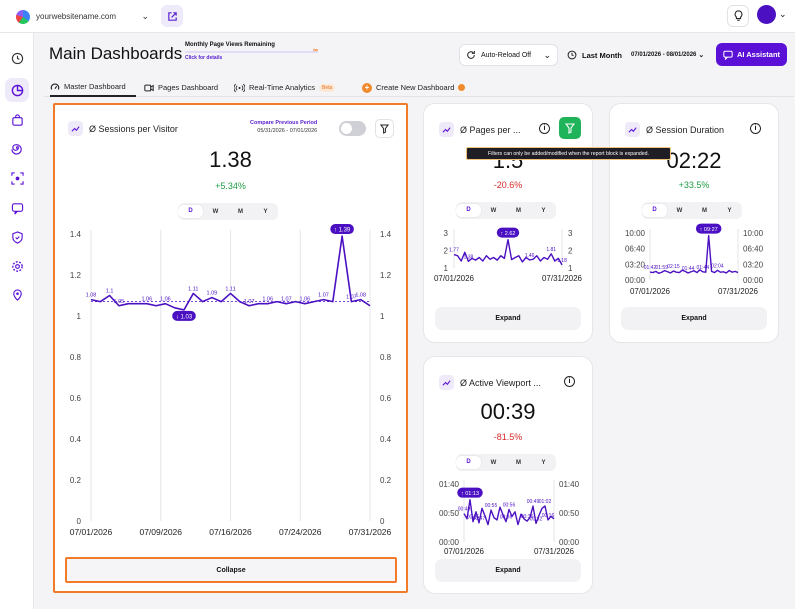 Image resolution: width=795 pixels, height=609 pixels. I want to click on compare-toggle, so click(352, 128).